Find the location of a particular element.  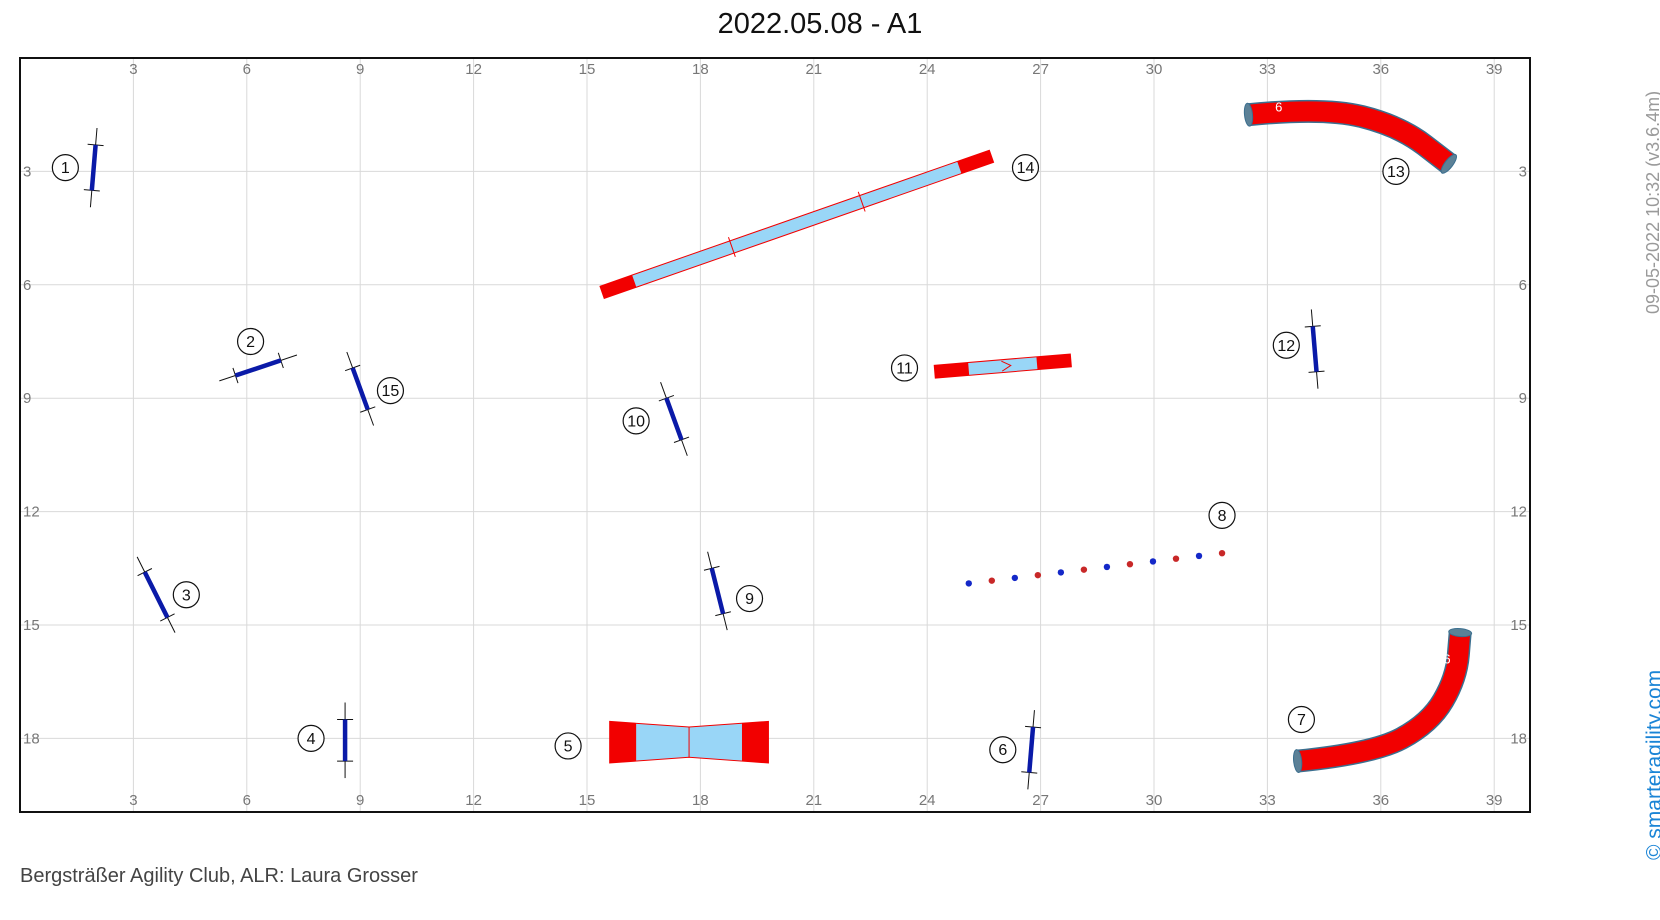

obstacle-10-jump: 10 is located at coordinates (656, 419).